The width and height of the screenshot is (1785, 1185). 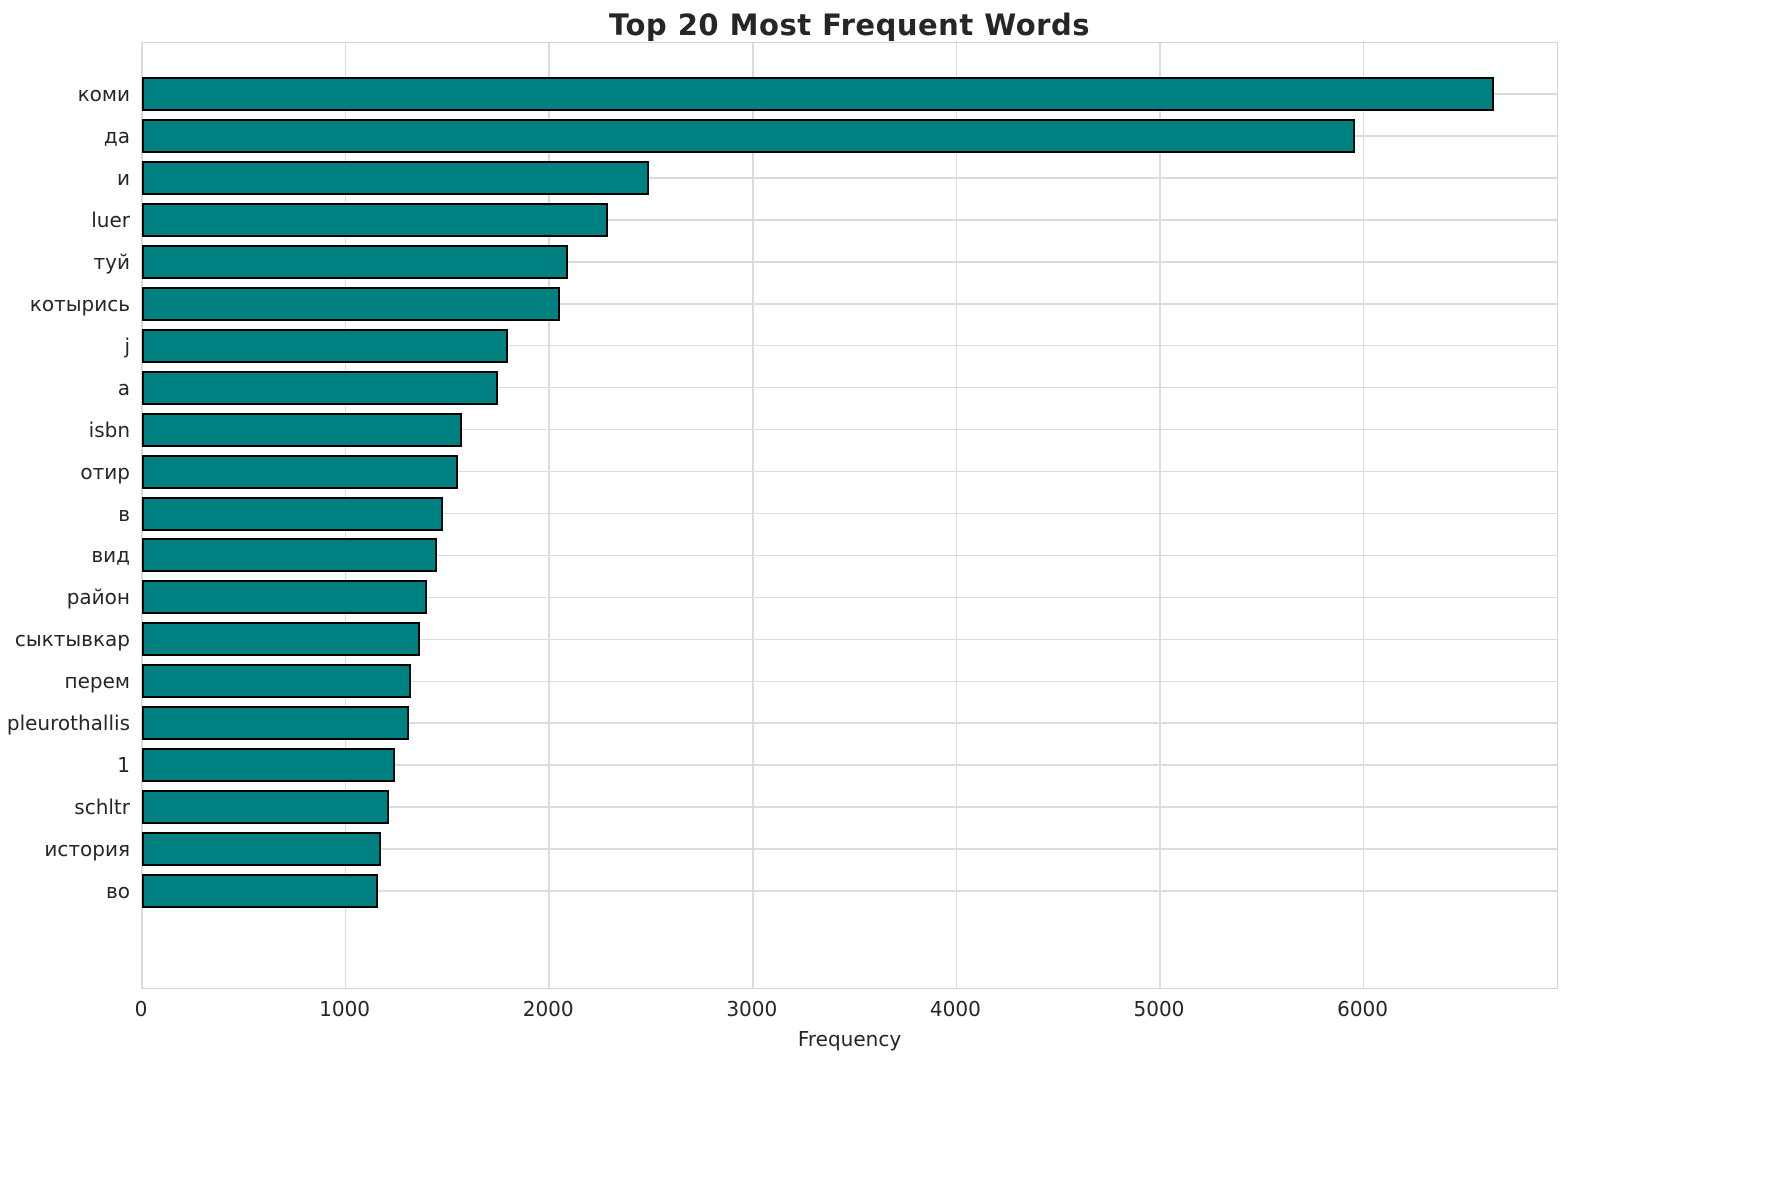 What do you see at coordinates (124, 513) in the screenshot?
I see `y-axis-label: в` at bounding box center [124, 513].